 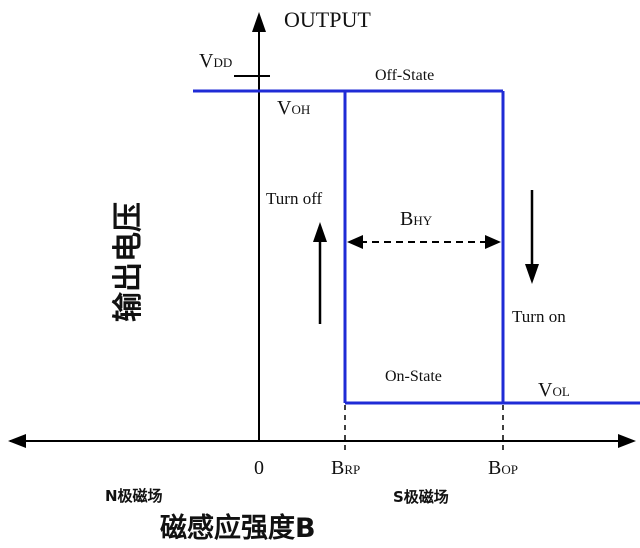 I want to click on bhy-label: BHY, so click(x=416, y=219).